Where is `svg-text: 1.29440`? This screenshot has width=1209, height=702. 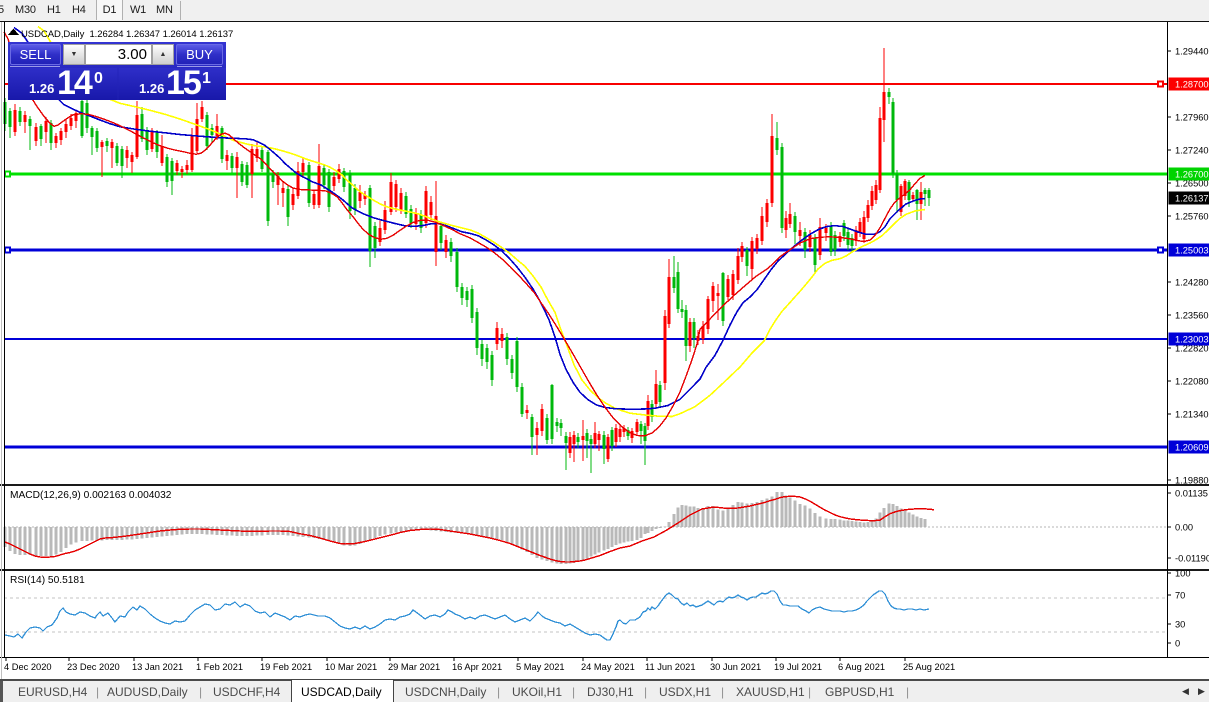
svg-text: 1.29440 is located at coordinates (1192, 52).